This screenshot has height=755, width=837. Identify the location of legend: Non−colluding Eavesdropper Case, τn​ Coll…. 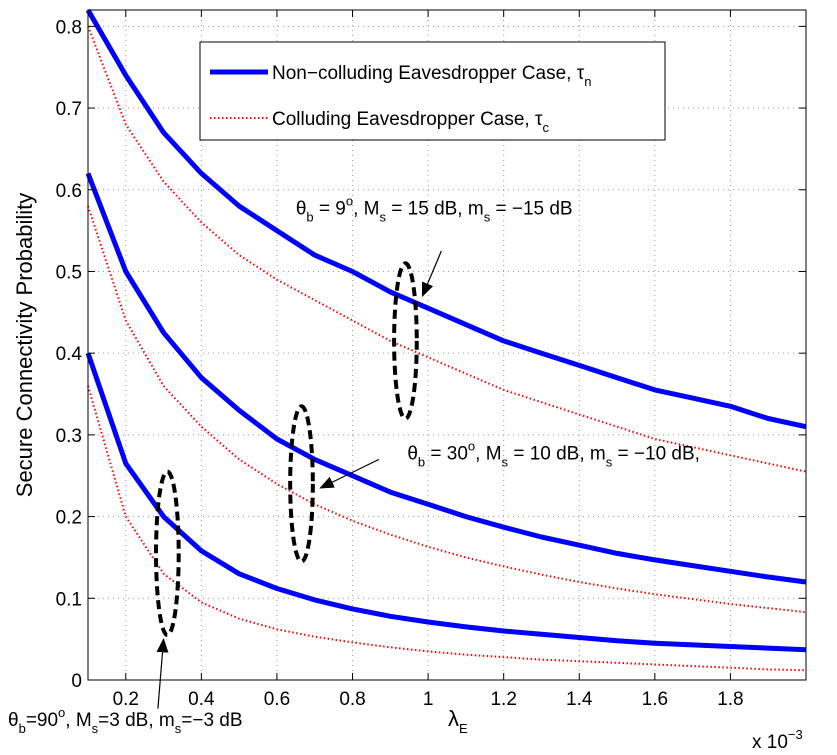
(432, 91).